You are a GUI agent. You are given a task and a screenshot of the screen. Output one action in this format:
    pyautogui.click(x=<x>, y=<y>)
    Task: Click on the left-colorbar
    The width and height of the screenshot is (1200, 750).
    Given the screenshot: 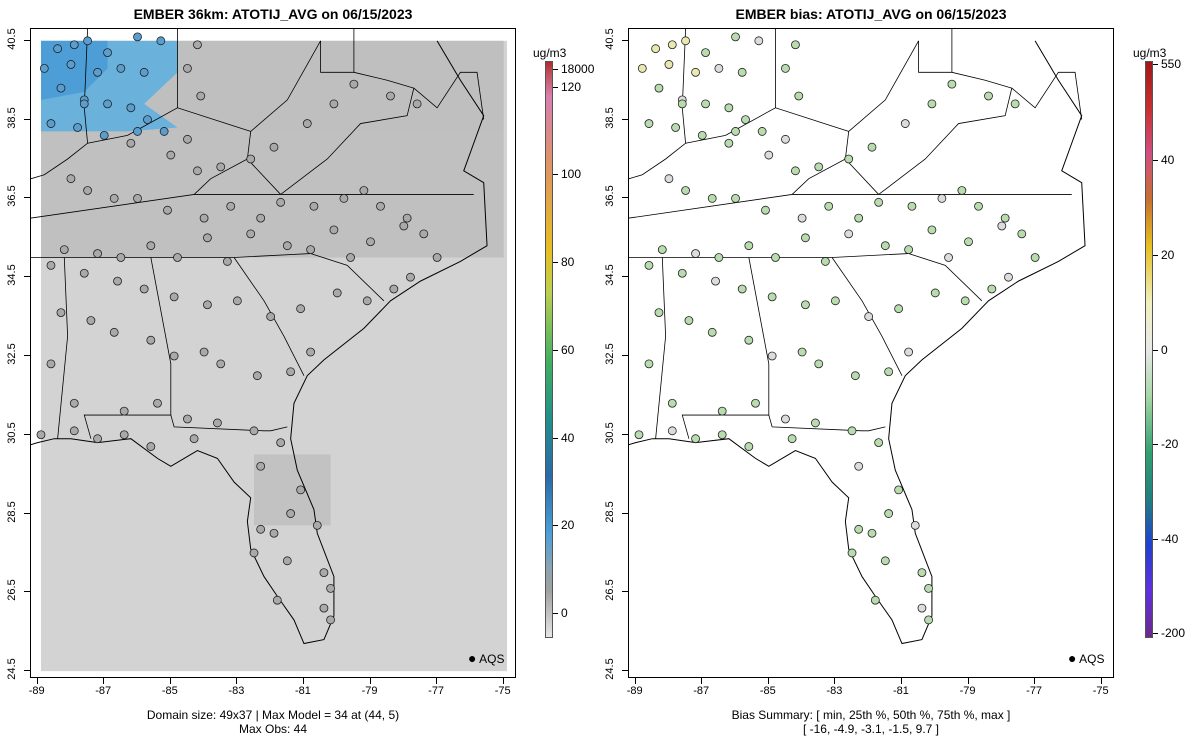 What is the action you would take?
    pyautogui.click(x=549, y=349)
    